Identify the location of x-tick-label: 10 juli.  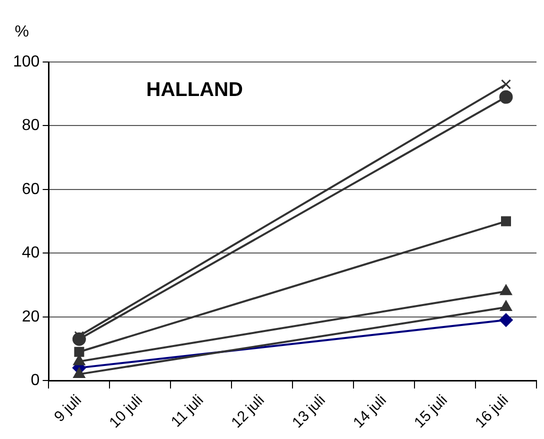
(126, 412).